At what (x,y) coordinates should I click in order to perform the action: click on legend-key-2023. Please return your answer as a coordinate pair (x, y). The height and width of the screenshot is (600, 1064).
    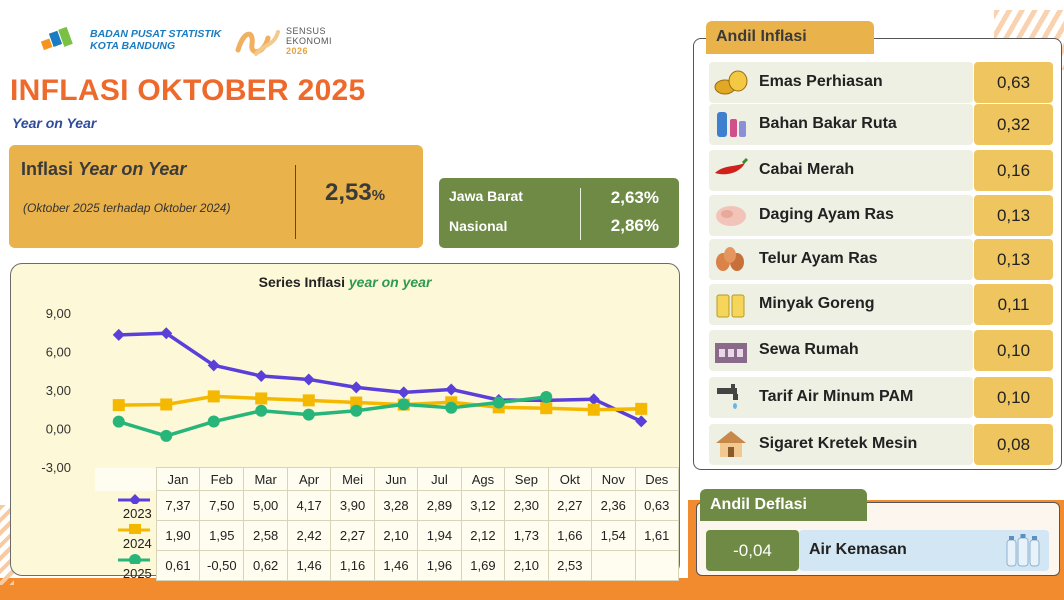
    Looking at the image, I should click on (133, 499).